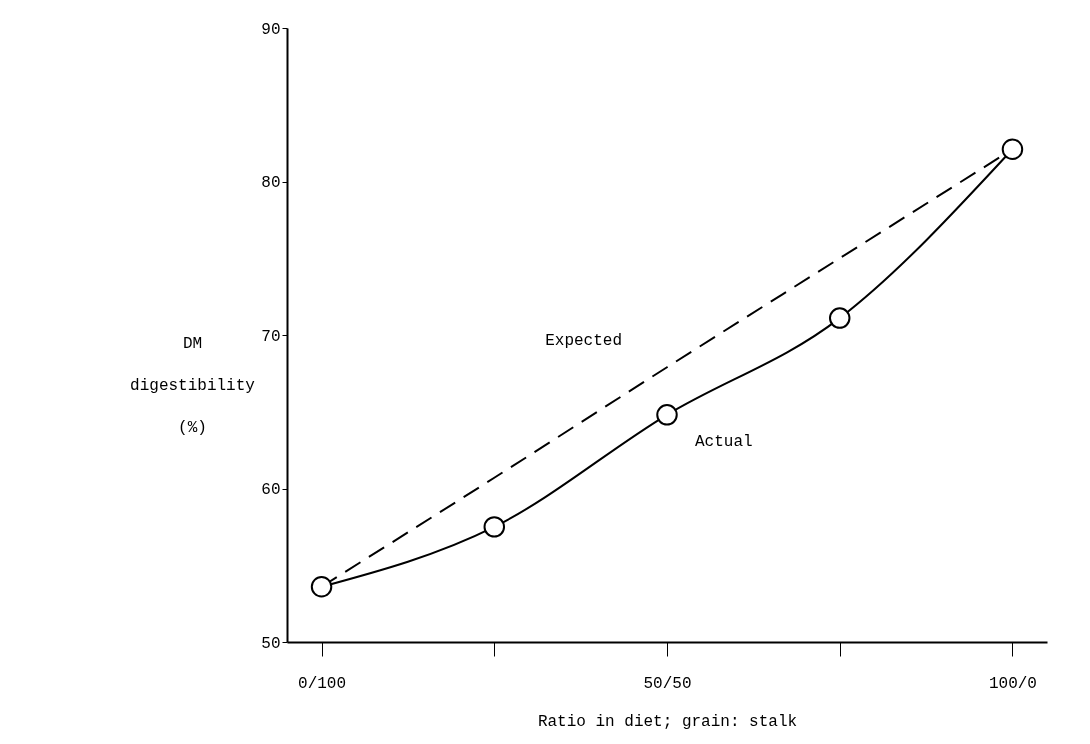  I want to click on x-tick-label: 0/100, so click(322, 683).